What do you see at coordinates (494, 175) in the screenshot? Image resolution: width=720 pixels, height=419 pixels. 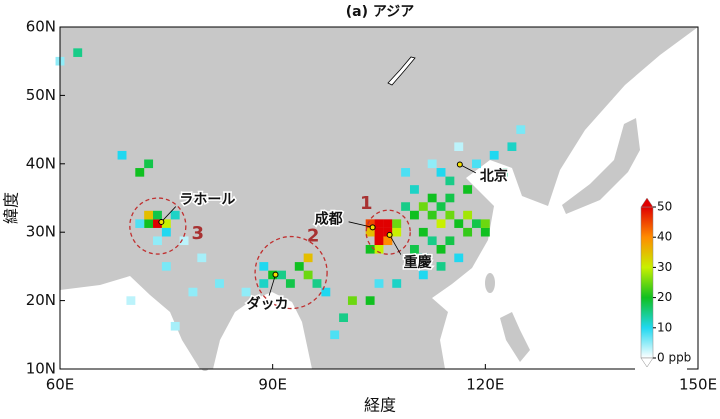 I see `city-label: 北京` at bounding box center [494, 175].